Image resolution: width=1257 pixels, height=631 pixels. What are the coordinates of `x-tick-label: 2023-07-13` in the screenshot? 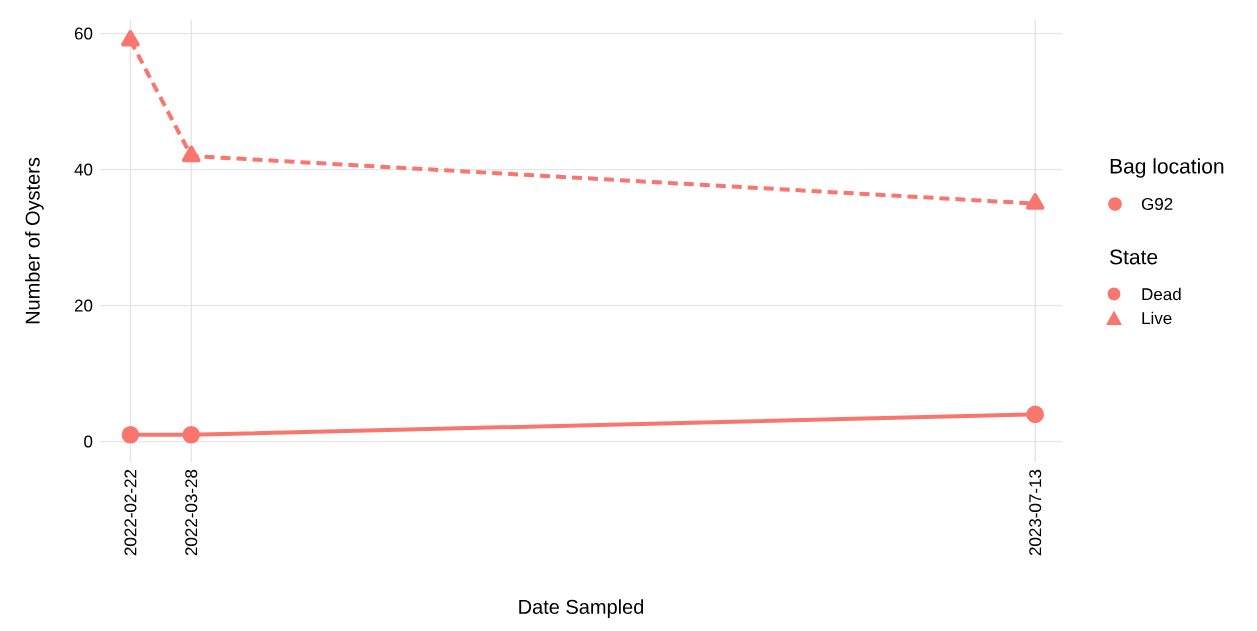 It's located at (1035, 512).